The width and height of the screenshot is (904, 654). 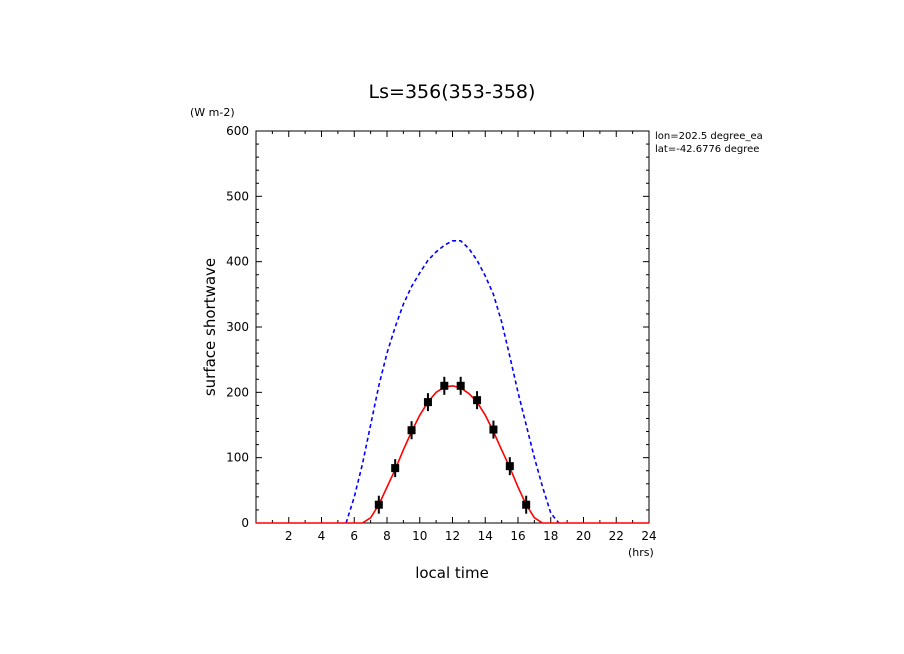 I want to click on y-tick-label: 100, so click(x=237, y=458).